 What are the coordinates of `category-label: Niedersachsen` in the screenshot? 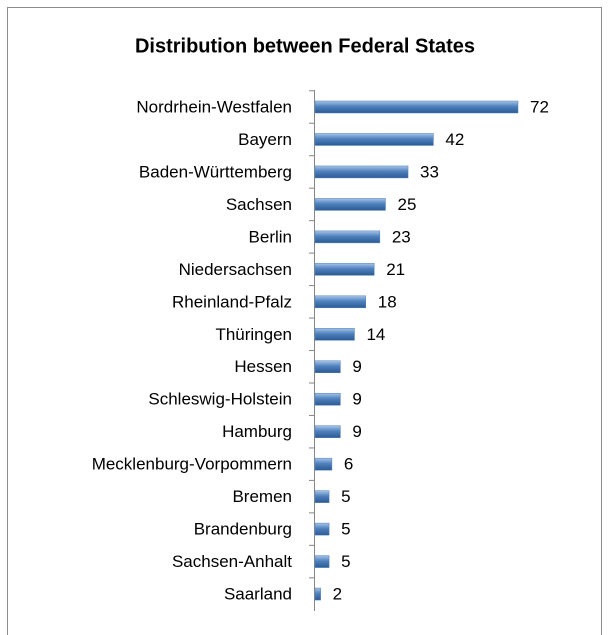 It's located at (235, 269).